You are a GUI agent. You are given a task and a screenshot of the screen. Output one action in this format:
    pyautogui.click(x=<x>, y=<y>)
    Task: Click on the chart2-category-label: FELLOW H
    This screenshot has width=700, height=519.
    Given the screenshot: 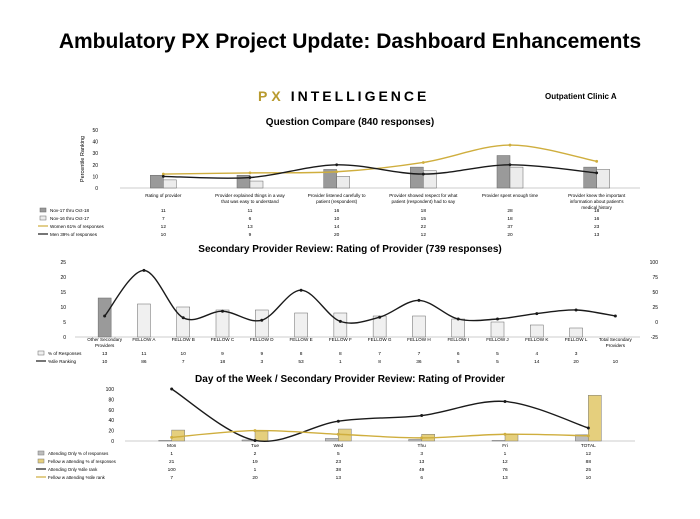 What is the action you would take?
    pyautogui.click(x=418, y=339)
    